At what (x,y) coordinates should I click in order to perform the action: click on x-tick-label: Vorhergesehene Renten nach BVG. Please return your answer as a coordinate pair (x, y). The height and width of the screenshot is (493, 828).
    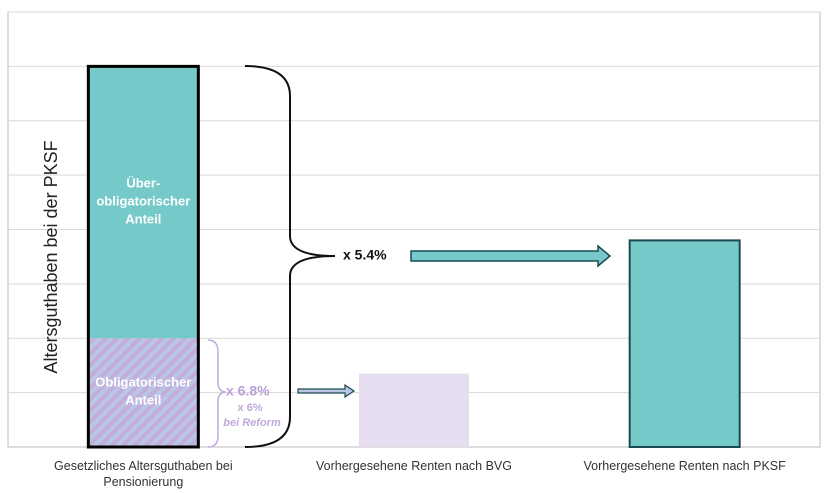
    Looking at the image, I should click on (414, 466).